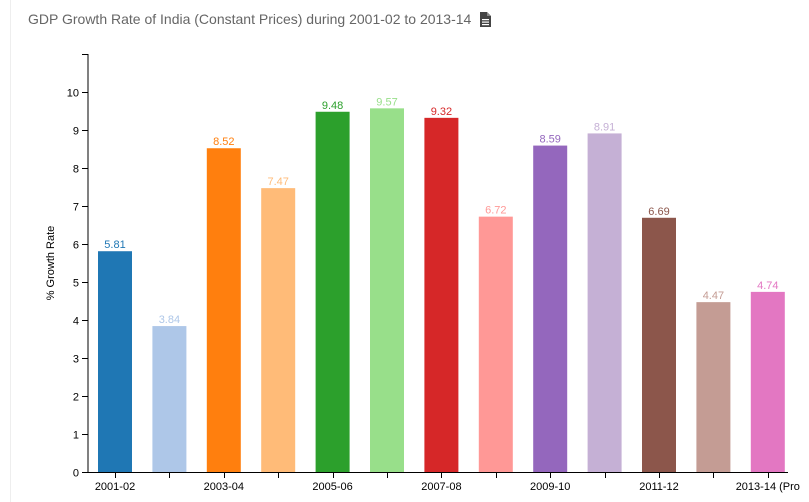 This screenshot has height=502, width=809. I want to click on data-label: 8.52, so click(223, 142).